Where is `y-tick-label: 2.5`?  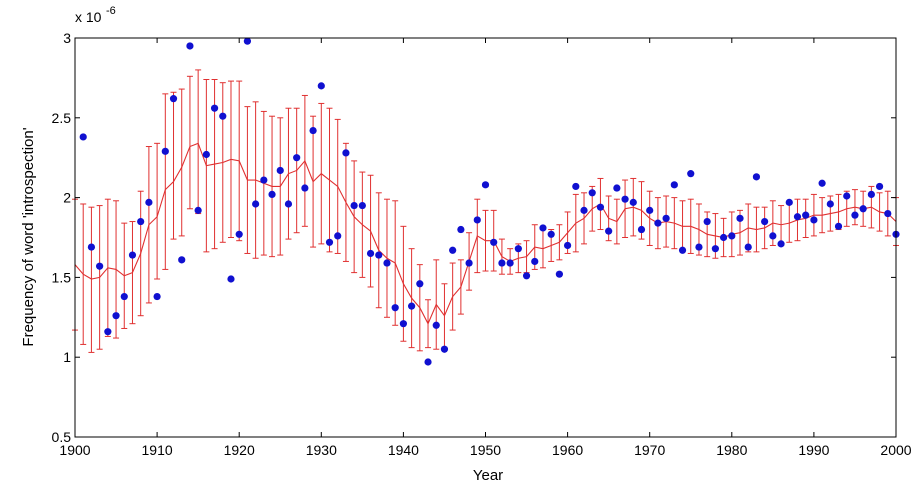 y-tick-label: 2.5 is located at coordinates (62, 118).